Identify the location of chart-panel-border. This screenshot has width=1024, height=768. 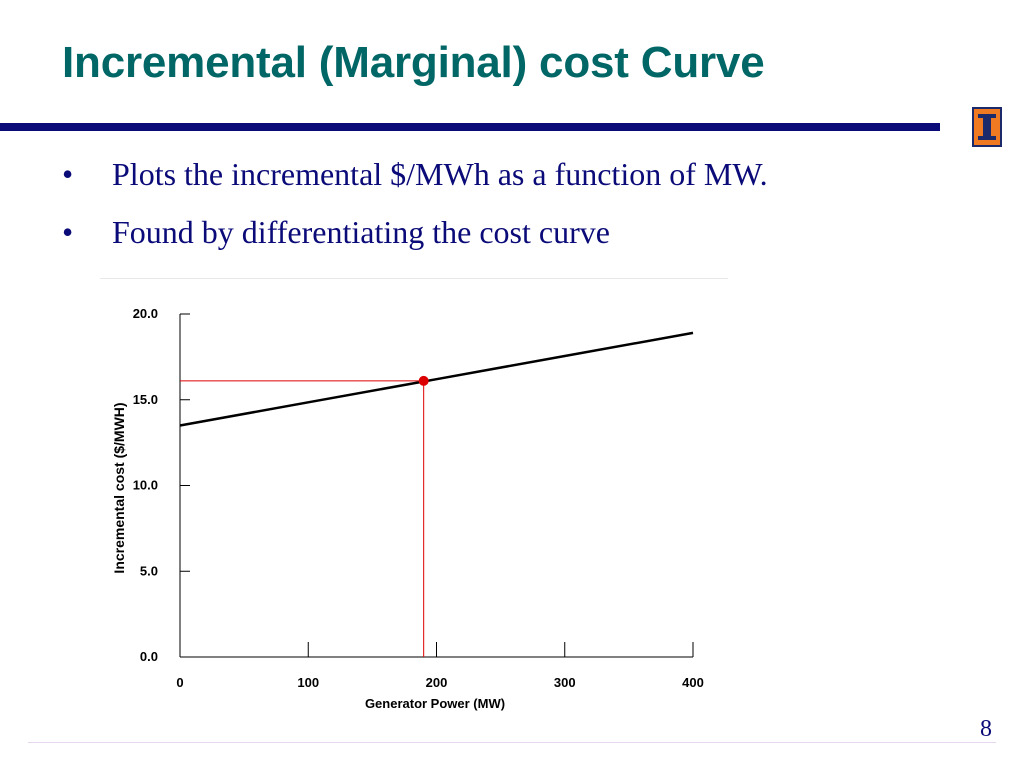
(414, 278).